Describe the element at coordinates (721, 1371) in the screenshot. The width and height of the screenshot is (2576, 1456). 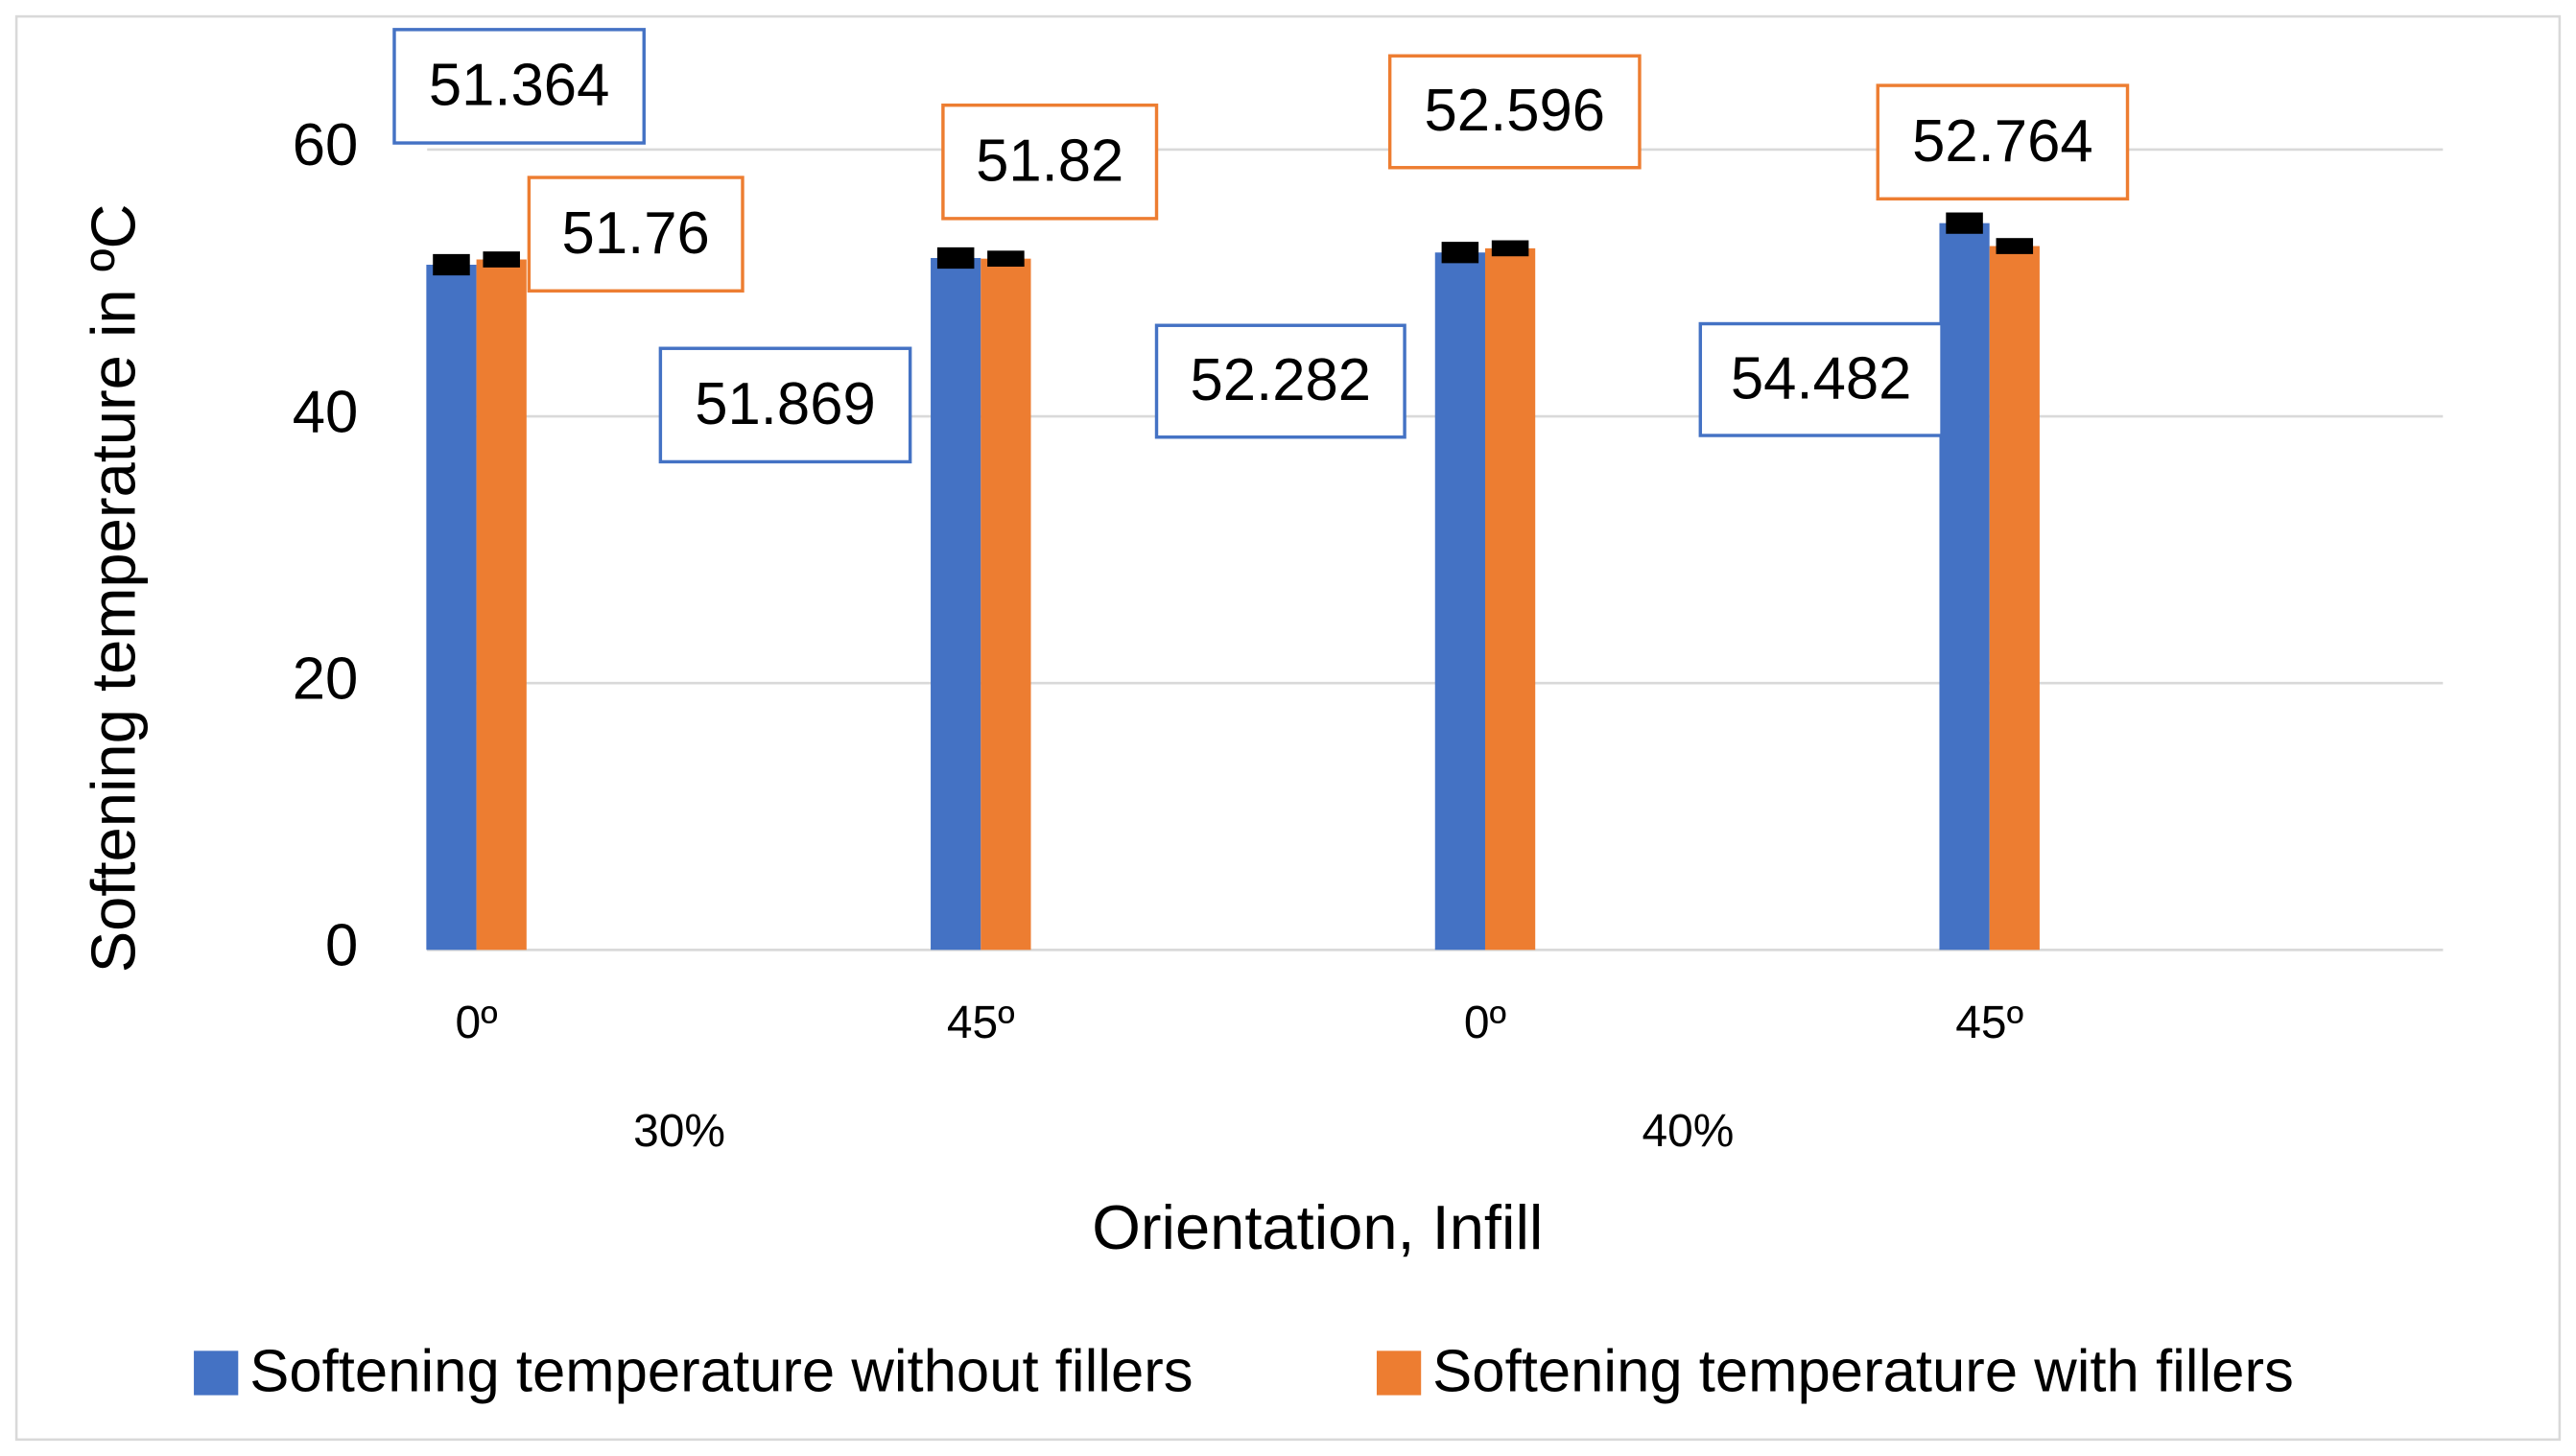
I see `legend-label: Softening temperature without fillers` at that location.